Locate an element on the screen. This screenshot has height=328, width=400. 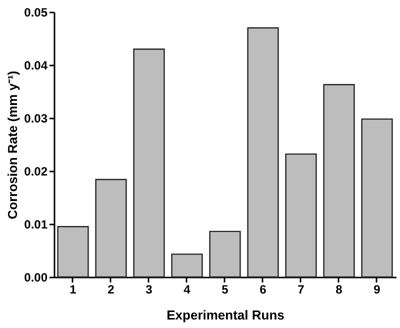
y-tick-label: 0.02 is located at coordinates (36, 171).